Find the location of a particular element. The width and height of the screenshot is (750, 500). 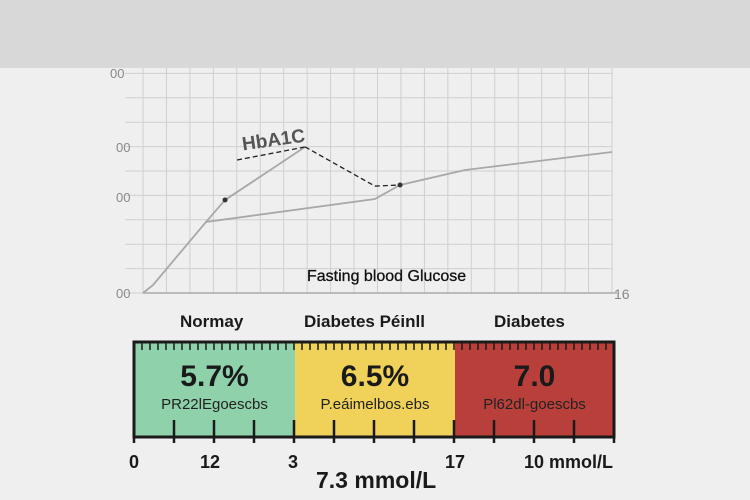

zone-label-diabetes: Diabetes is located at coordinates (529, 321).